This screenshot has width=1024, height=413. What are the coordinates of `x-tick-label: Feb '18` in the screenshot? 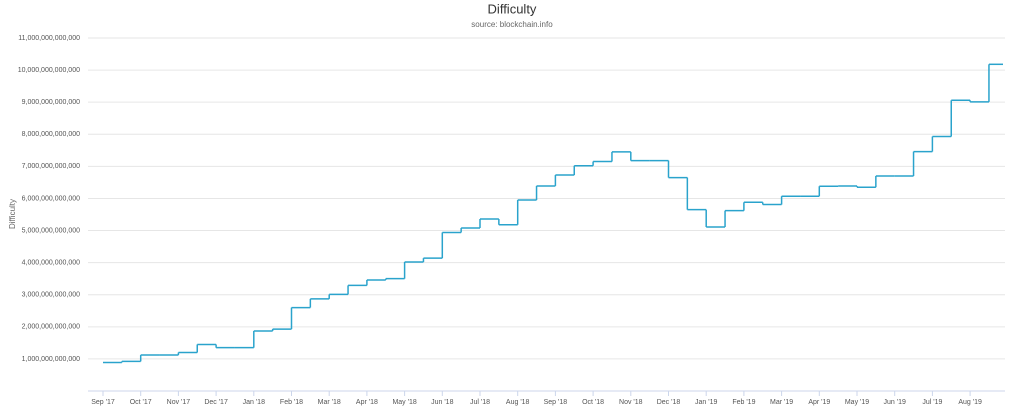 It's located at (291, 402).